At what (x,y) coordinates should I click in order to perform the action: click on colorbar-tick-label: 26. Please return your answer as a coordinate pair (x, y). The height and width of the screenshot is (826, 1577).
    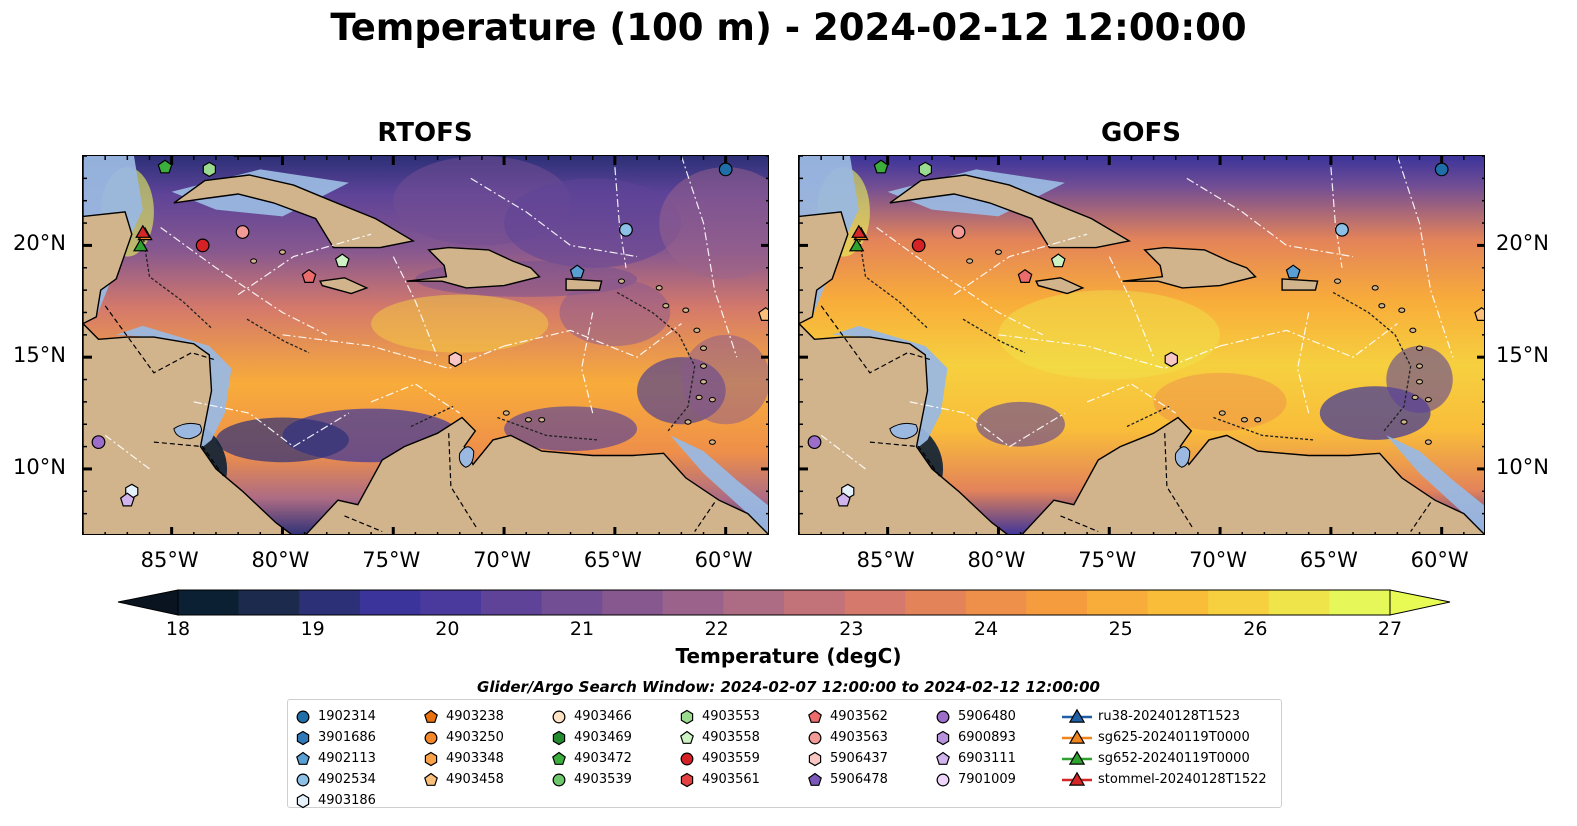
    Looking at the image, I should click on (1255, 629).